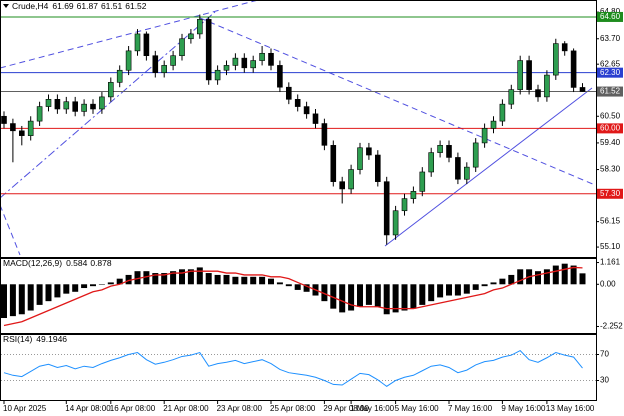 Image resolution: width=624 pixels, height=416 pixels. I want to click on ohlc-high: 61.87, so click(88, 6).